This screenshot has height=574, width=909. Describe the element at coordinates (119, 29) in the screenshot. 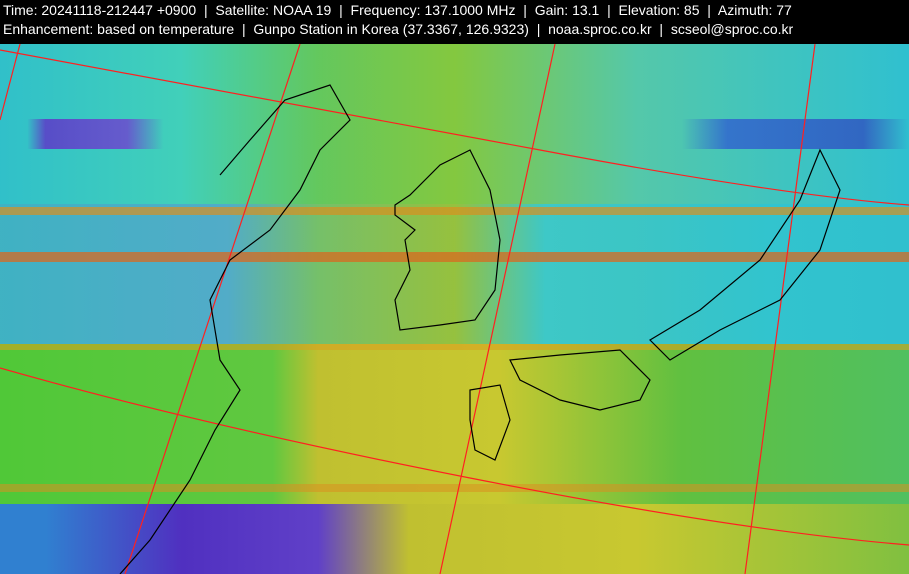

I see `enhancement-text: Enhancement: based on temperature` at that location.